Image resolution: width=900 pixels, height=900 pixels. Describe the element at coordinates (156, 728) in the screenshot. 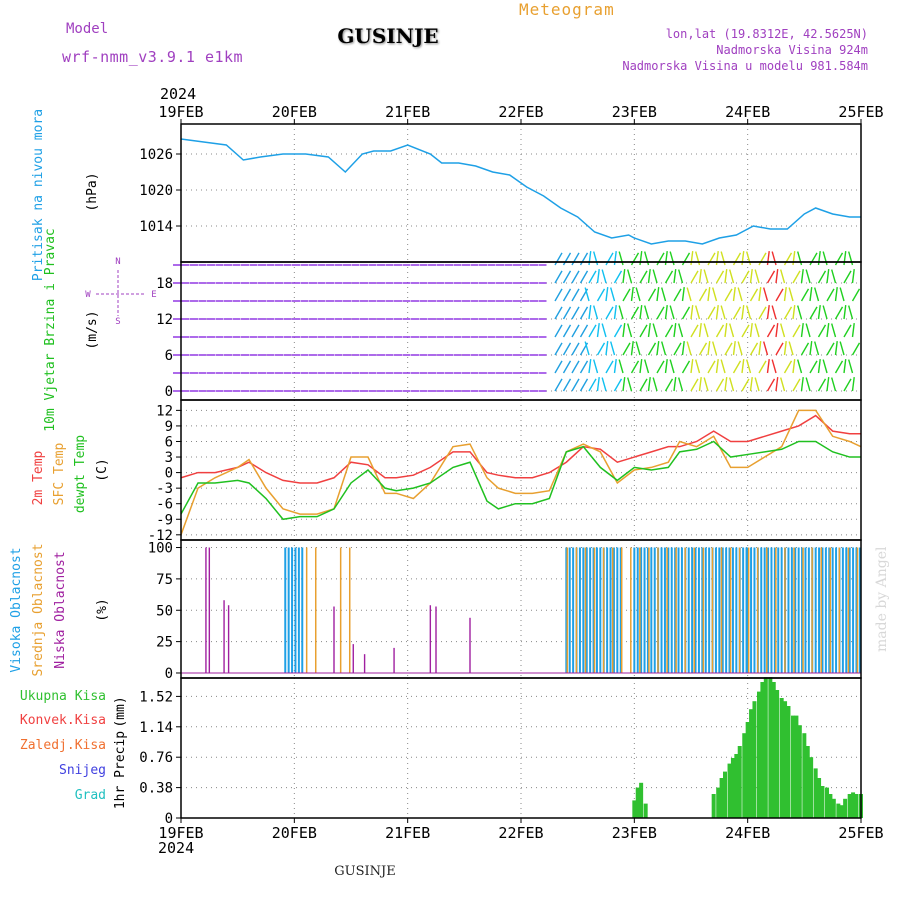

I see `y-tick-label: 1.14` at that location.